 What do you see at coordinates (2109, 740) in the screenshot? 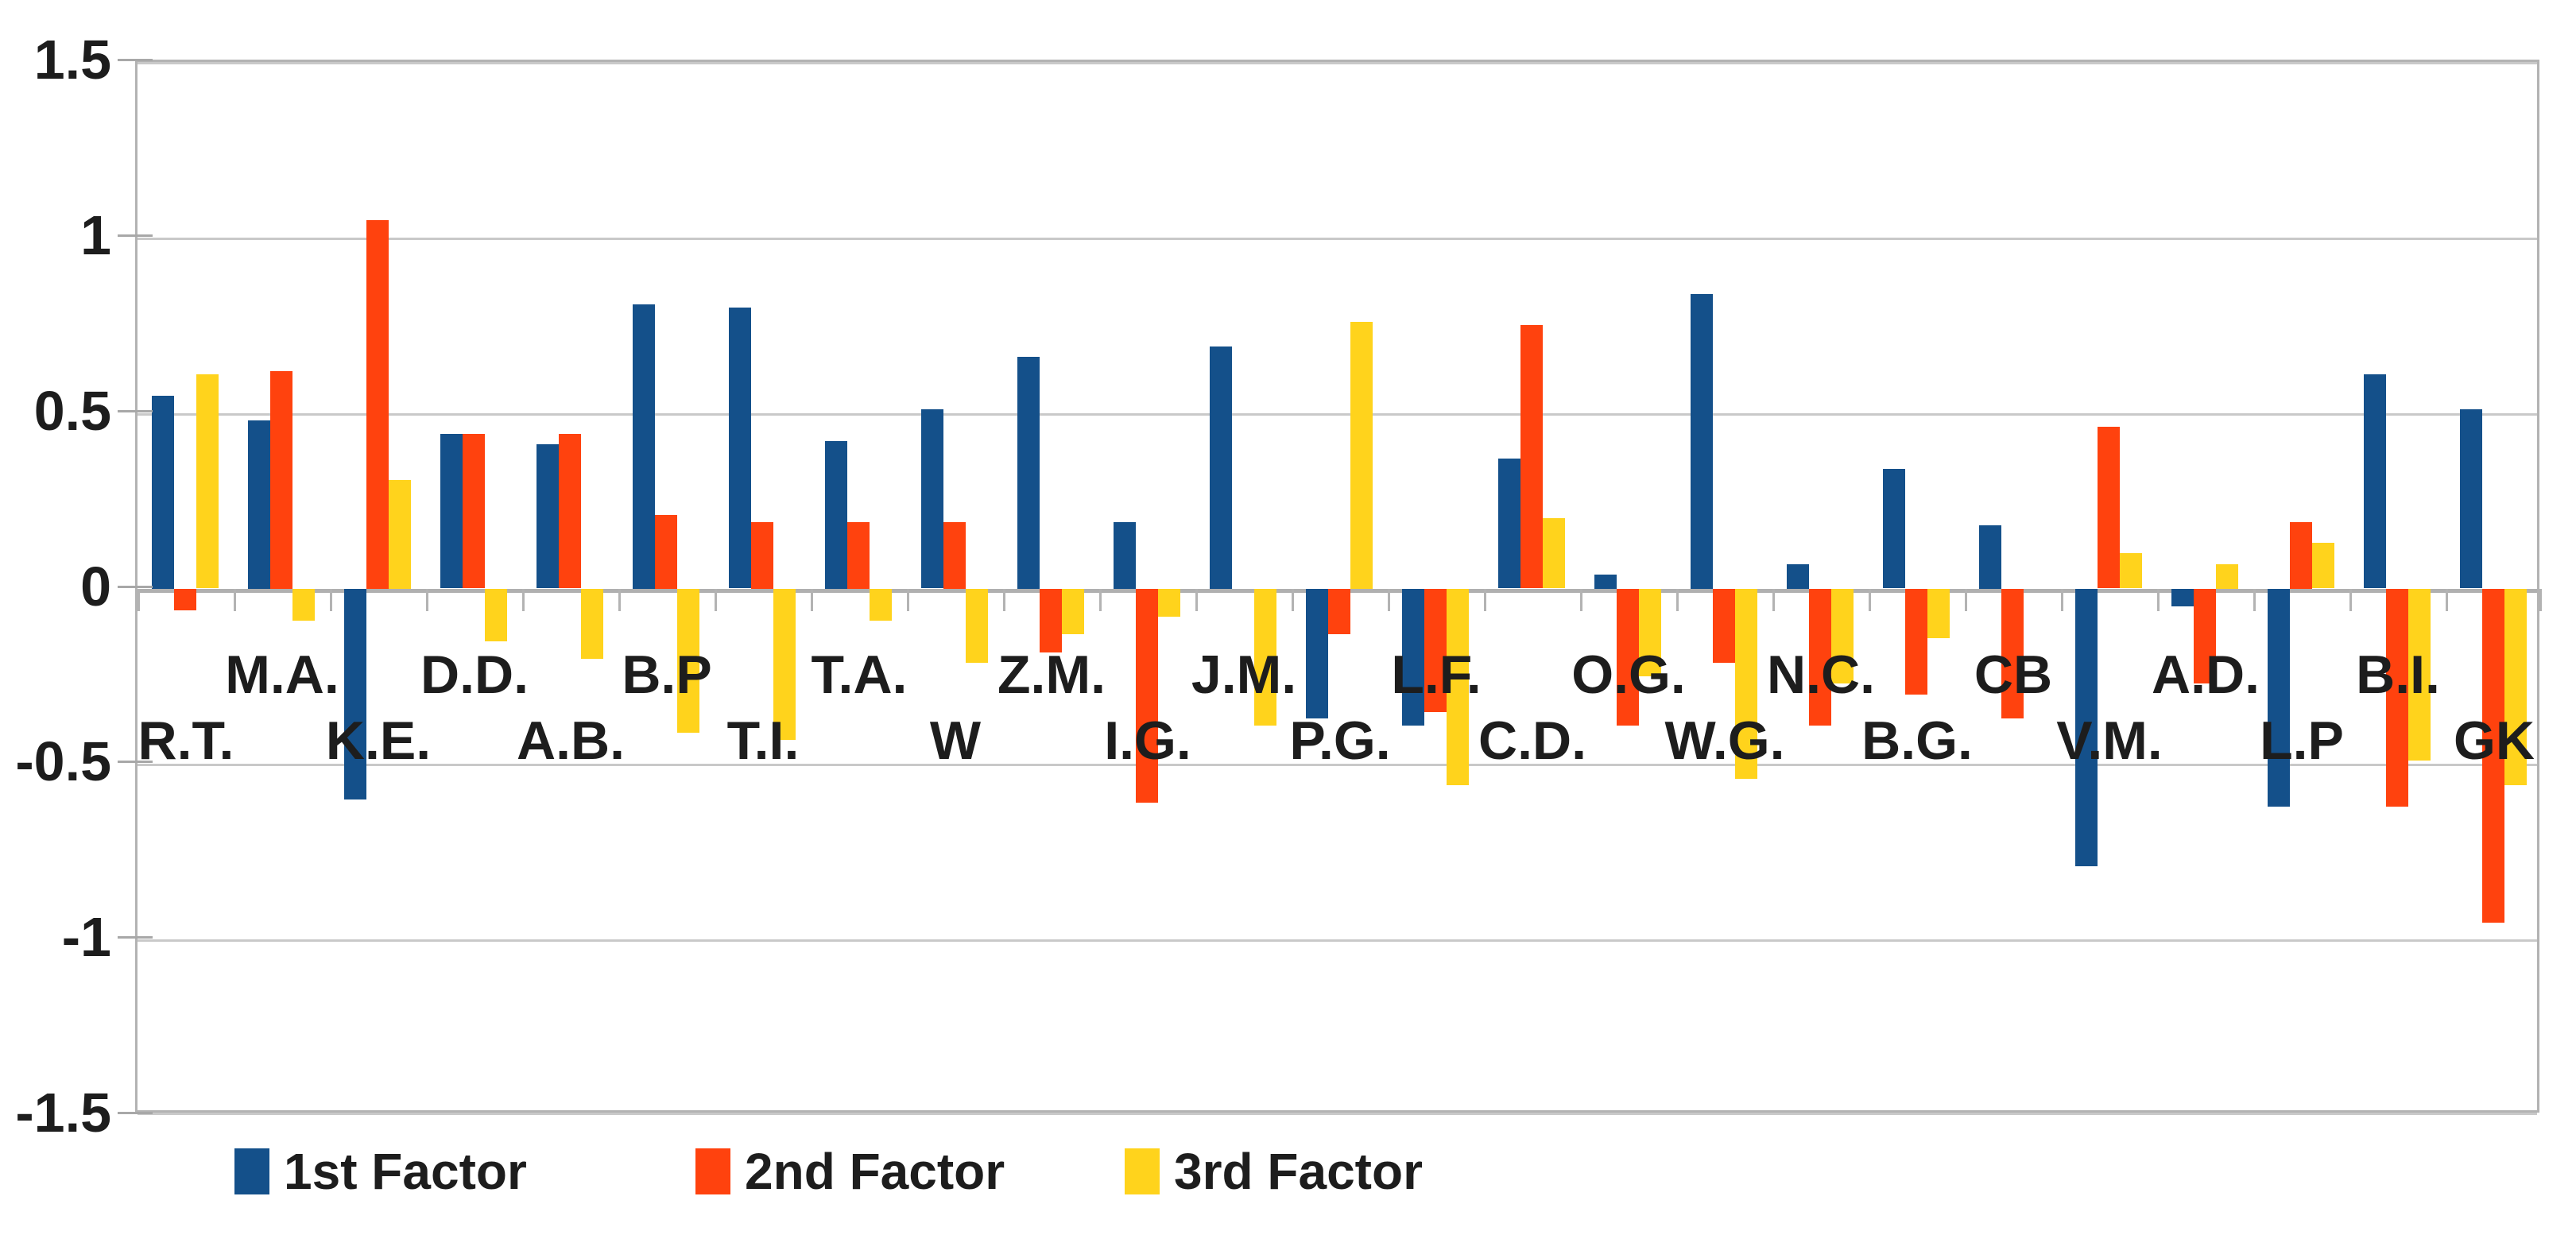
I see `category-label: V.M.` at bounding box center [2109, 740].